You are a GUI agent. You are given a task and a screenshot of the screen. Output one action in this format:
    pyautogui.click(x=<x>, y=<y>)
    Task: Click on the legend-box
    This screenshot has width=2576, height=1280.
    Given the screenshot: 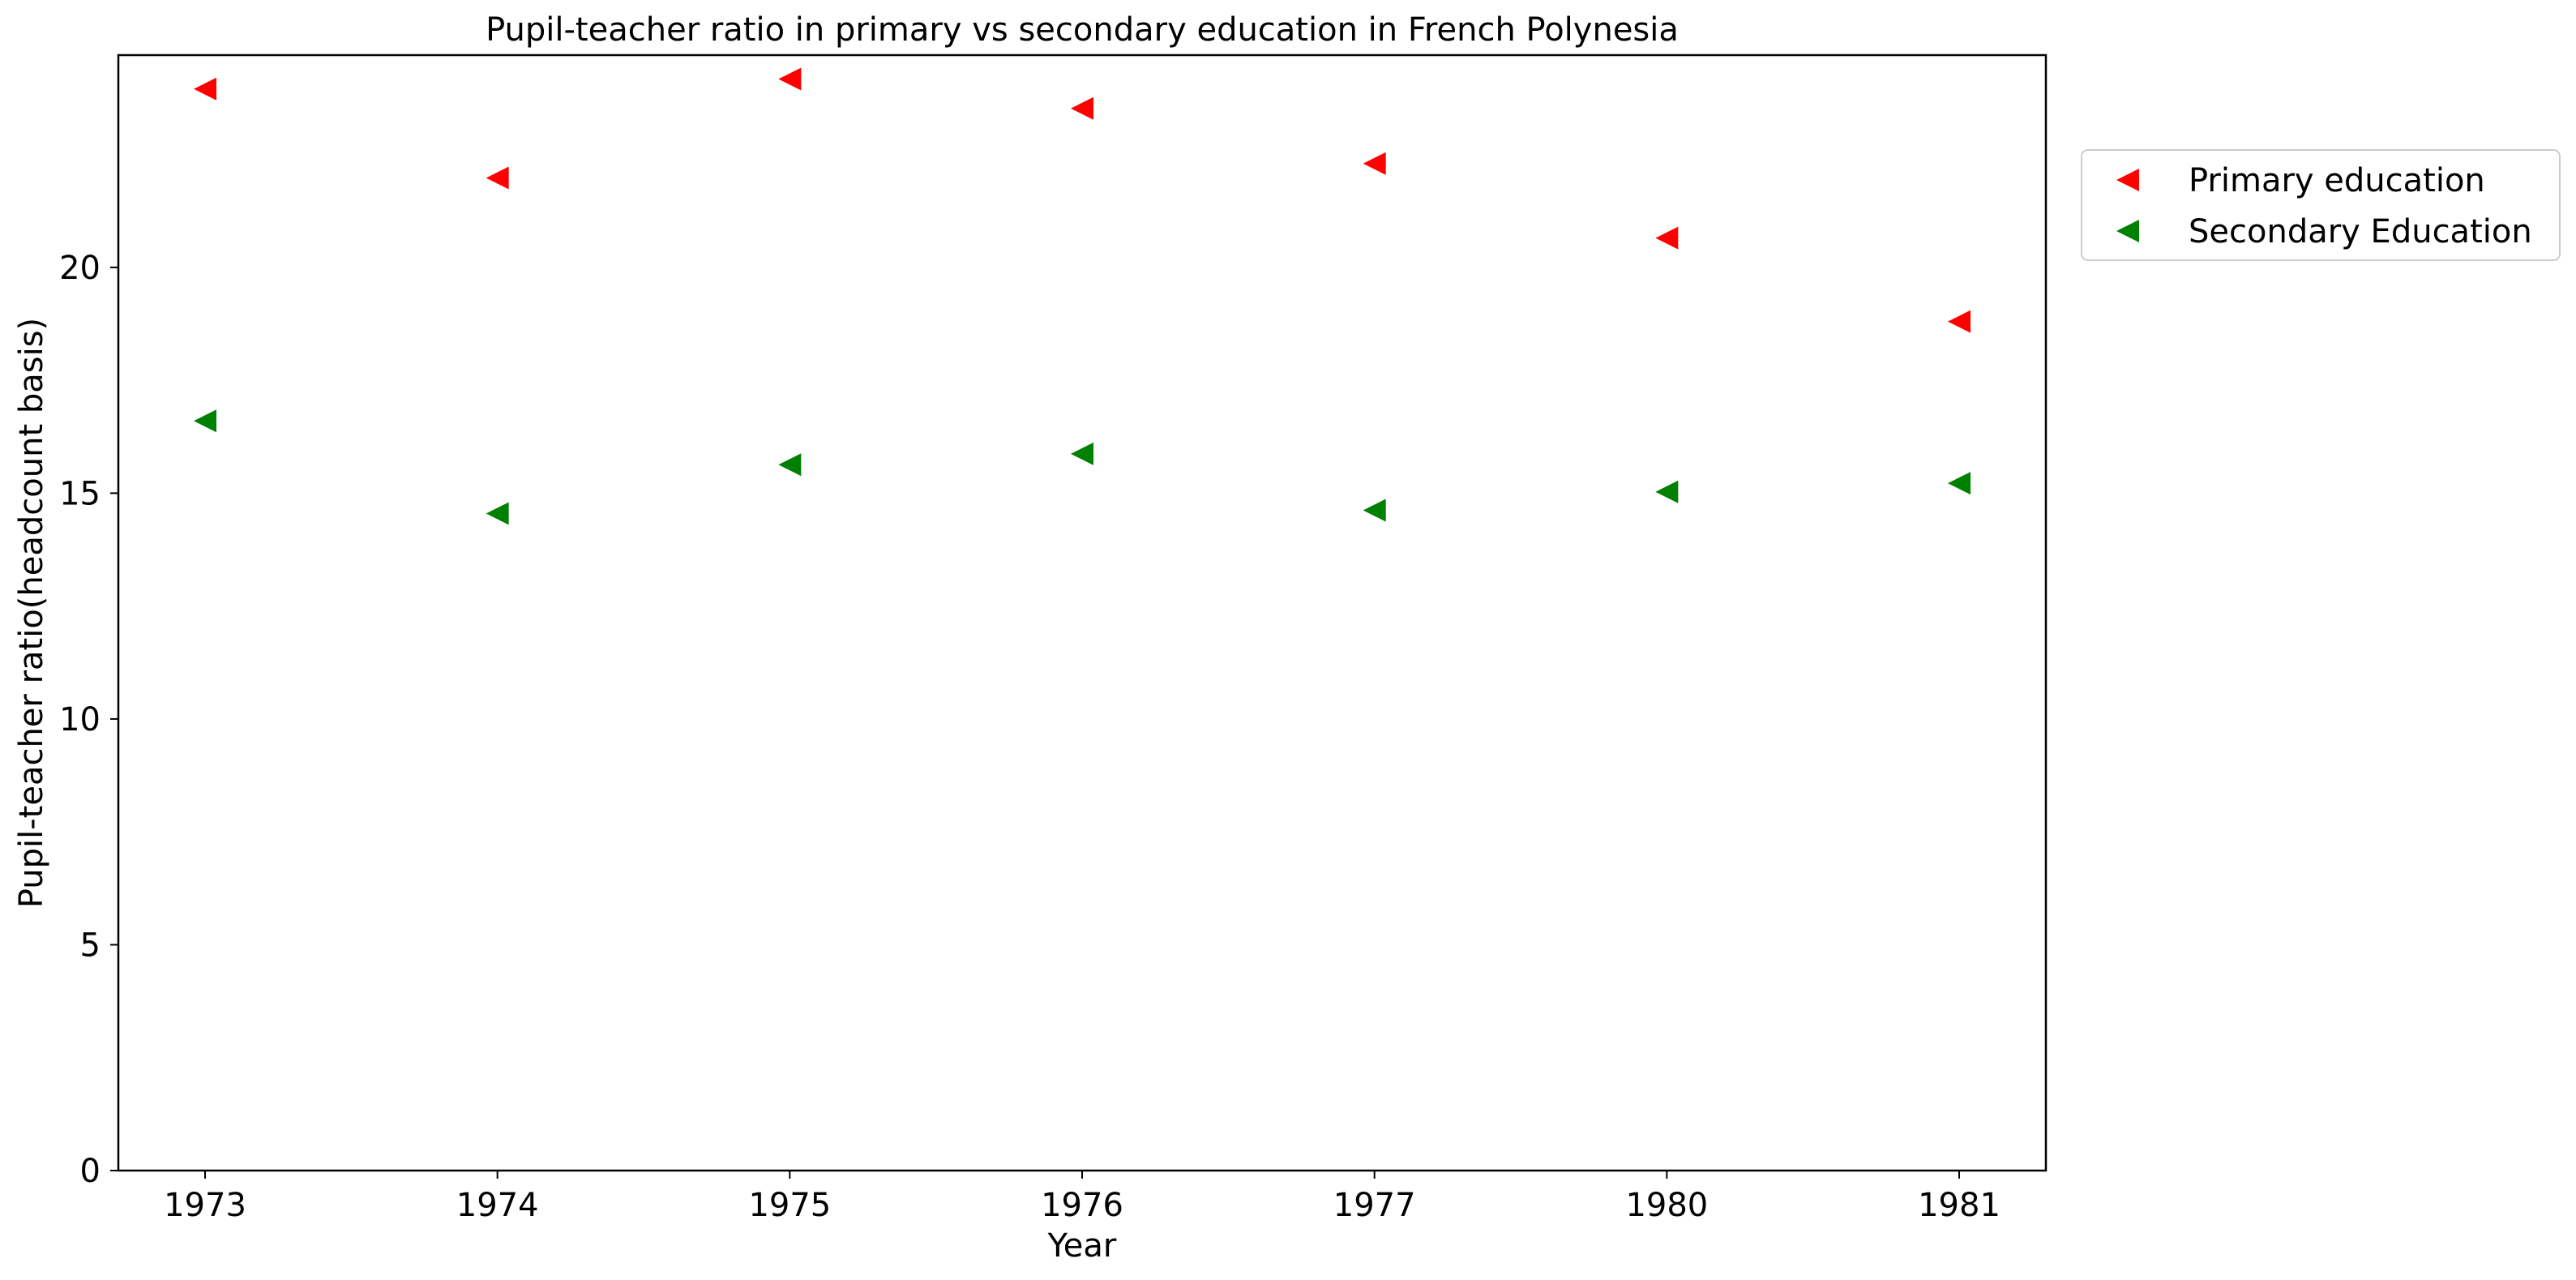 What is the action you would take?
    pyautogui.click(x=2321, y=205)
    